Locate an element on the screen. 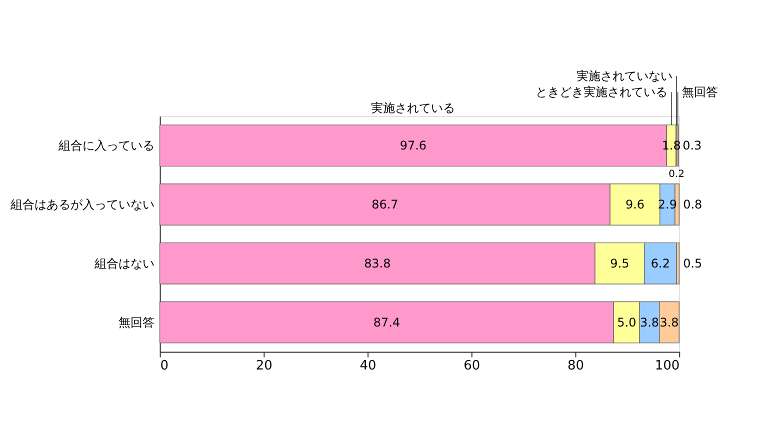 This screenshot has width=778, height=437. x-tick-label: 60 is located at coordinates (472, 366).